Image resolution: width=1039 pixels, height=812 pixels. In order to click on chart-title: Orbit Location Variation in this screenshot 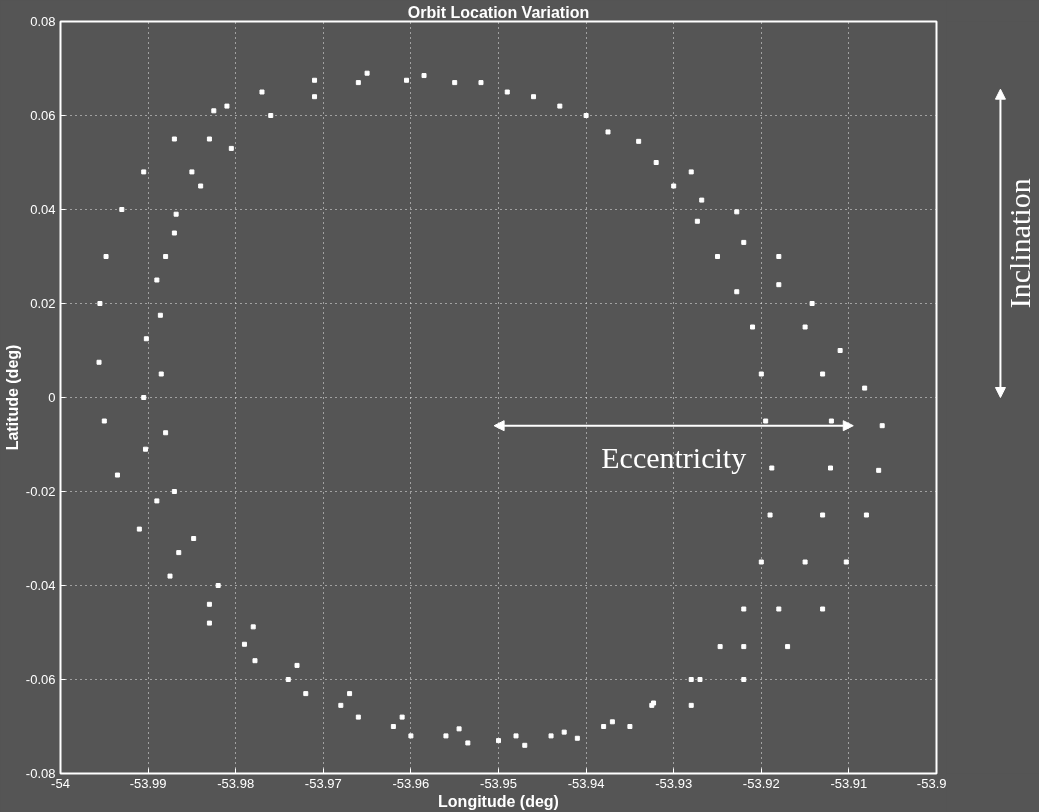, I will do `click(498, 12)`.